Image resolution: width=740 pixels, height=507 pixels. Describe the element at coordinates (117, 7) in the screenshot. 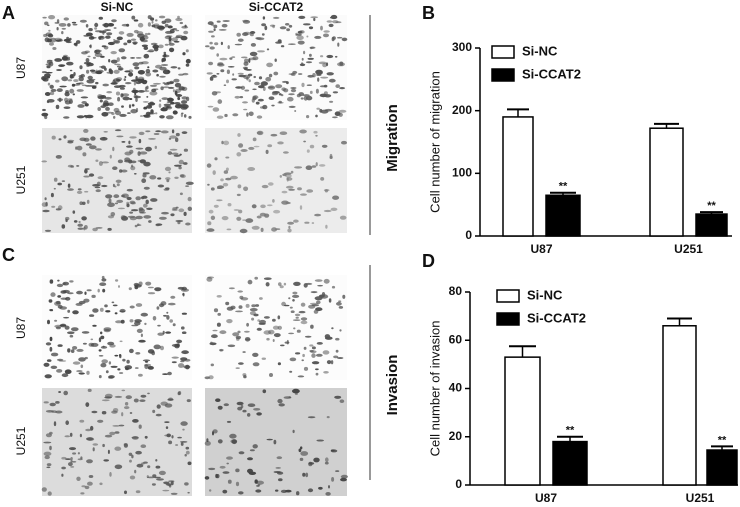

I see `column-label: Si-NC` at that location.